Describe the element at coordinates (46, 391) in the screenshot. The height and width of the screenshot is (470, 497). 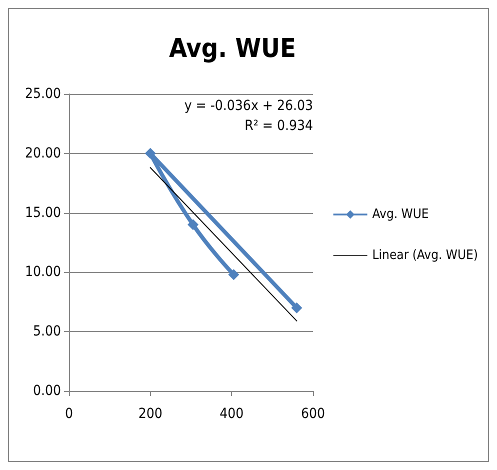
I see `y-tick-label: 0.00` at that location.